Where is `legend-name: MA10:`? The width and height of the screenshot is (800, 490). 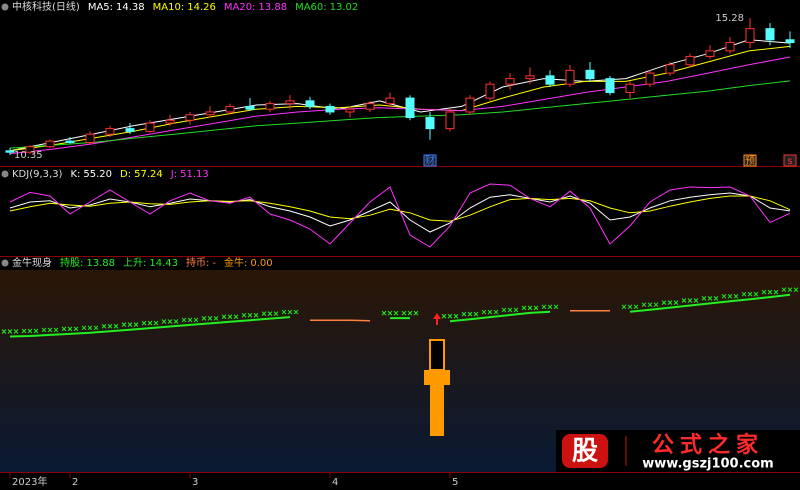 legend-name: MA10: is located at coordinates (169, 7).